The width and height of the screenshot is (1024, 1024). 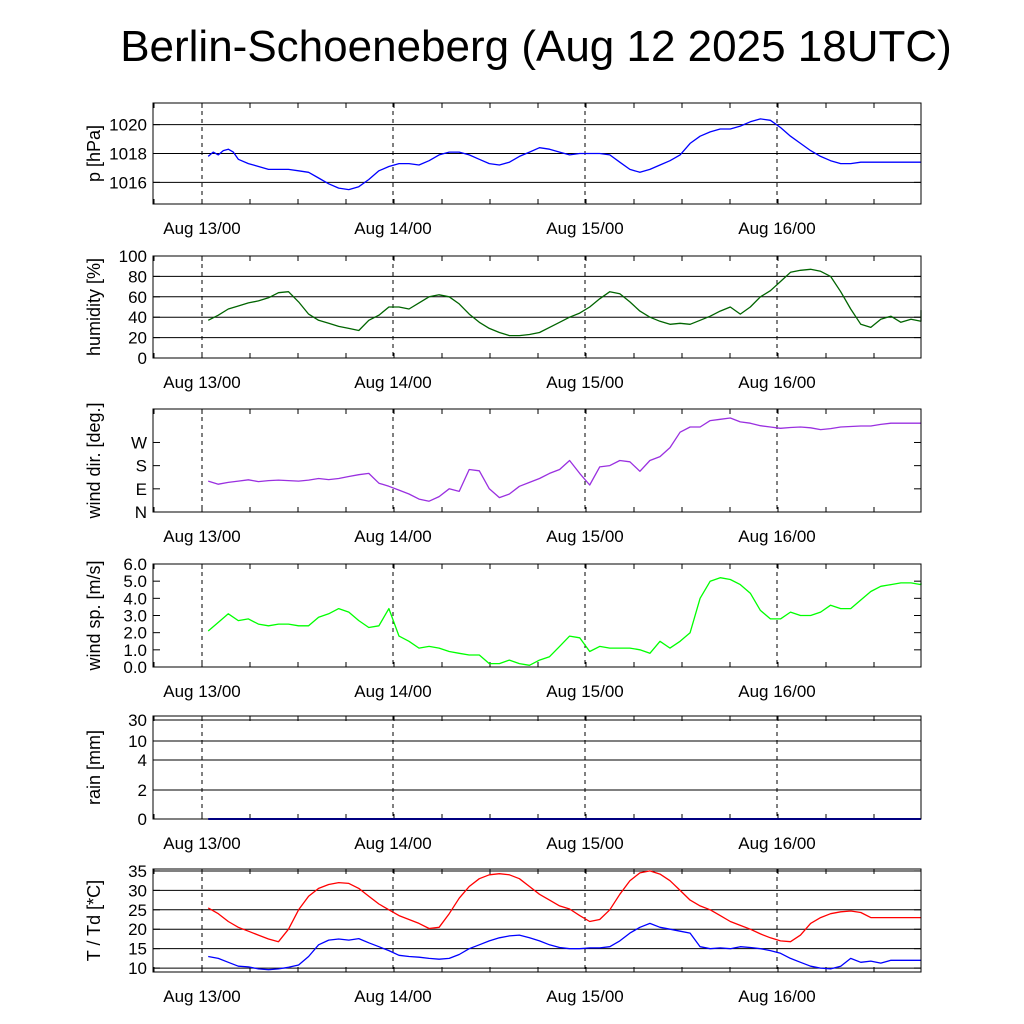 I want to click on y-tick-label: S, so click(x=141, y=466).